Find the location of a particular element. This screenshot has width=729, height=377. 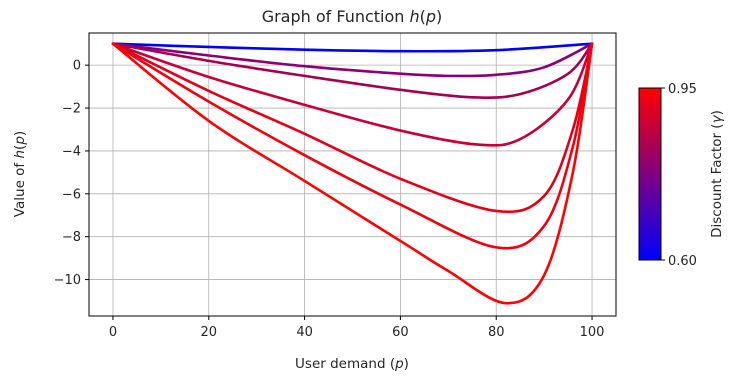

y-tick-label: −2 is located at coordinates (71, 109).